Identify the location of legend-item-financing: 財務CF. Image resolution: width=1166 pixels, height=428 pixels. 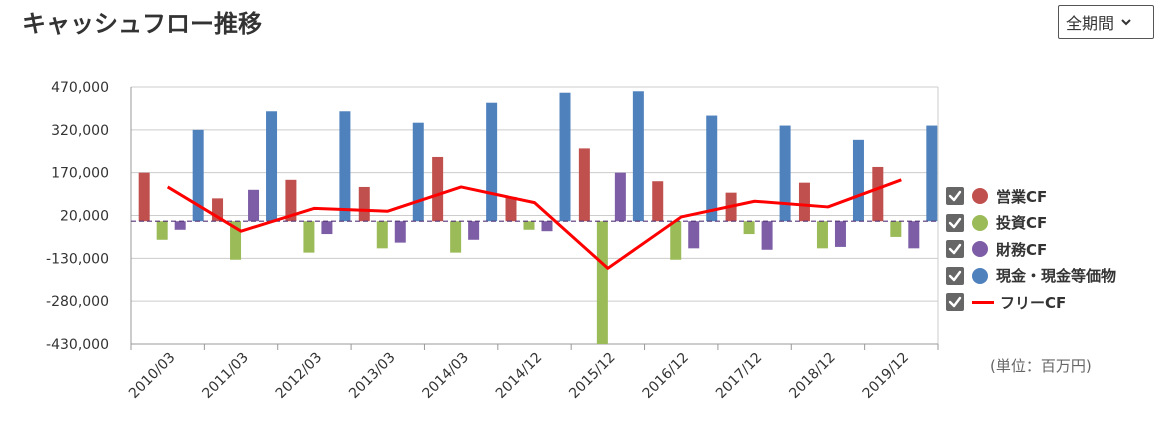
(1031, 249).